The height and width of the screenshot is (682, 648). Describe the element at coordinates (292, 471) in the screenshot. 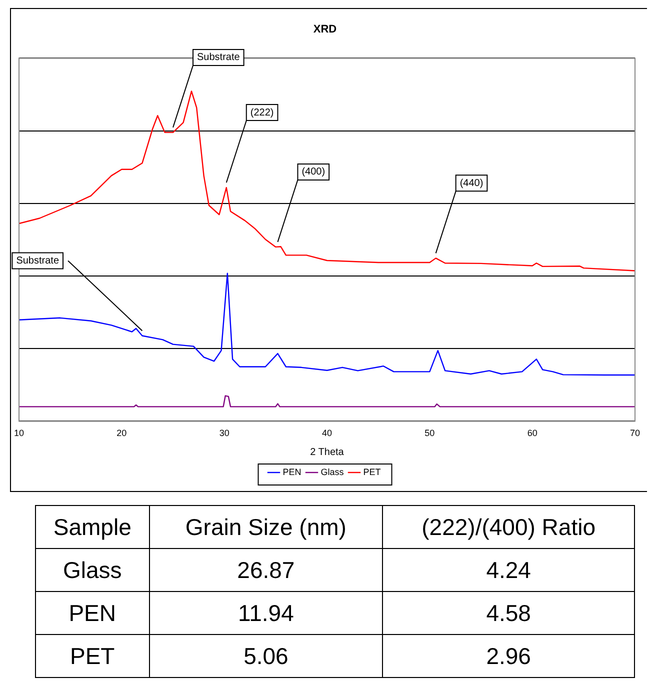

I see `legend-label: PEN` at that location.